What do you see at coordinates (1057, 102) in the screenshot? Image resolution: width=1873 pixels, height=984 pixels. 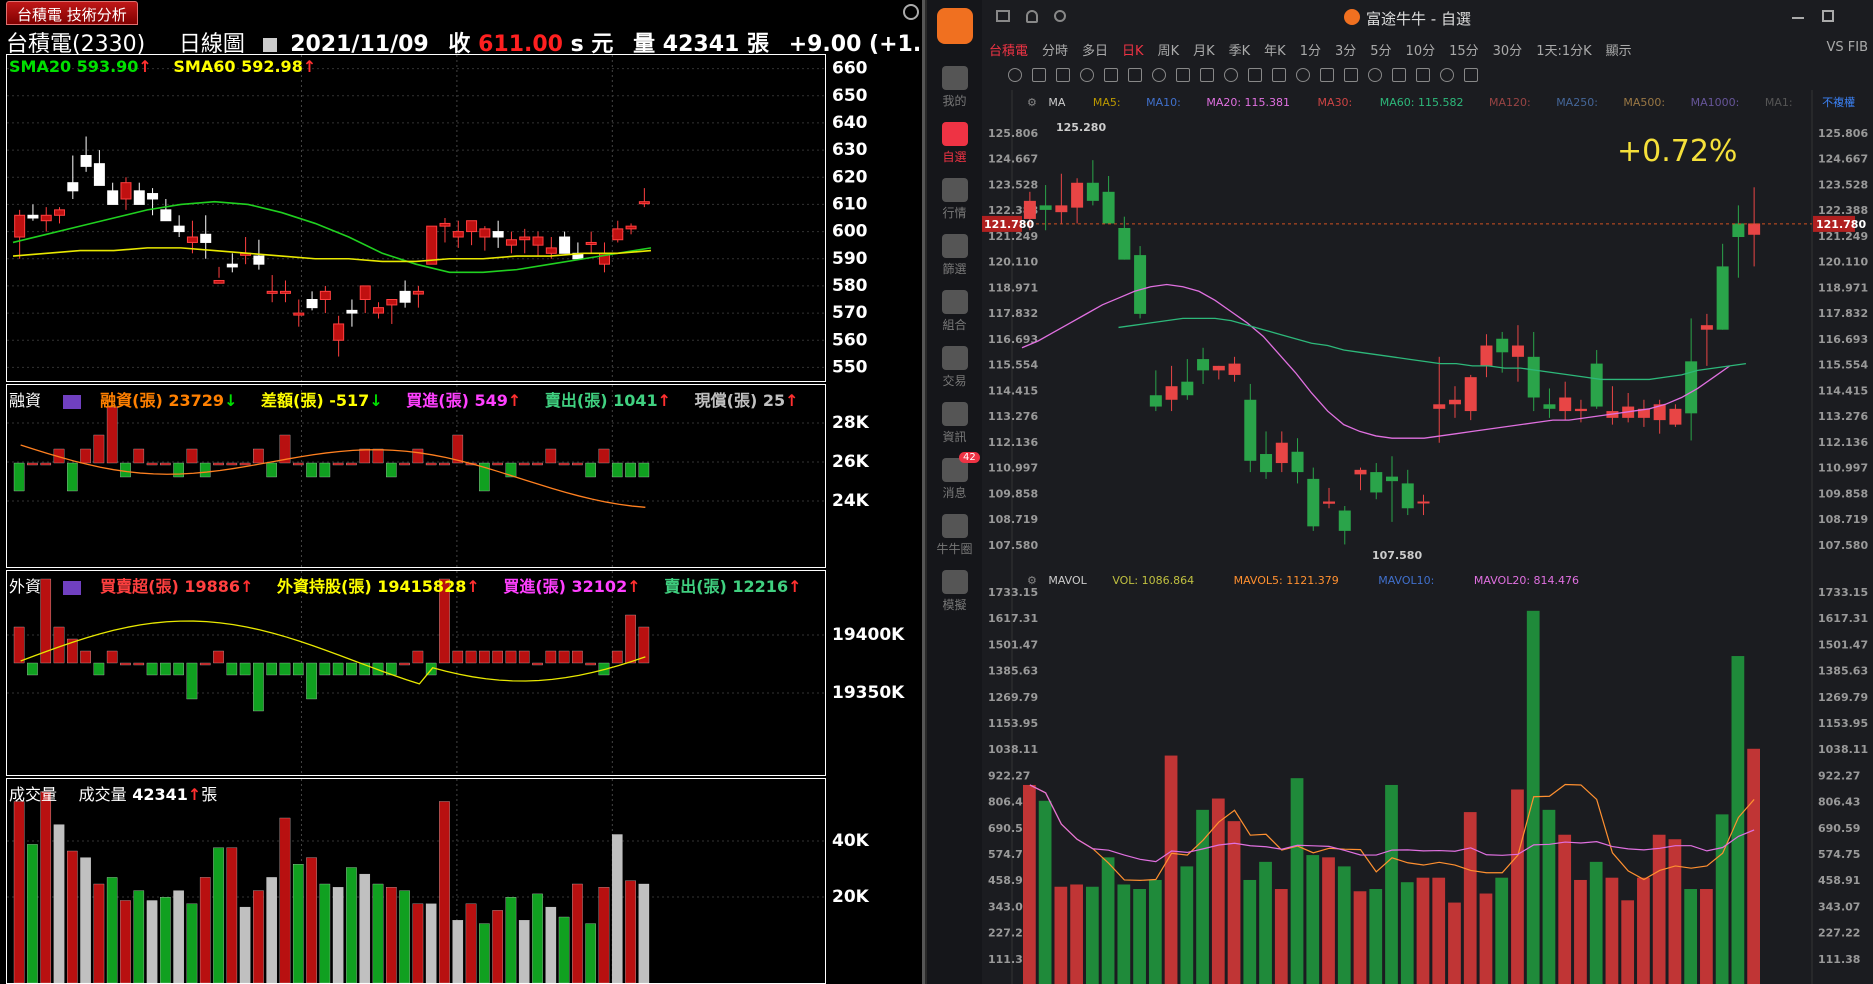 I see `ma-select: MA` at bounding box center [1057, 102].